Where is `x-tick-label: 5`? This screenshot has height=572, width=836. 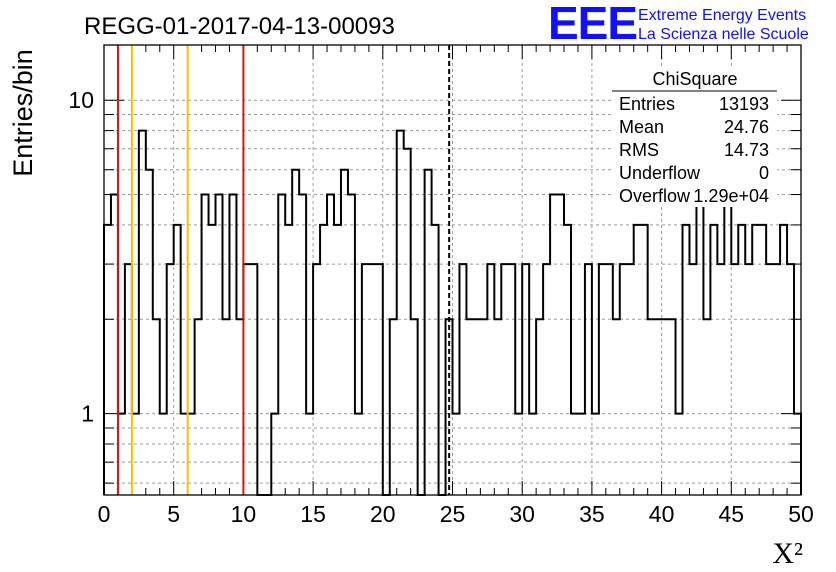 x-tick-label: 5 is located at coordinates (173, 514).